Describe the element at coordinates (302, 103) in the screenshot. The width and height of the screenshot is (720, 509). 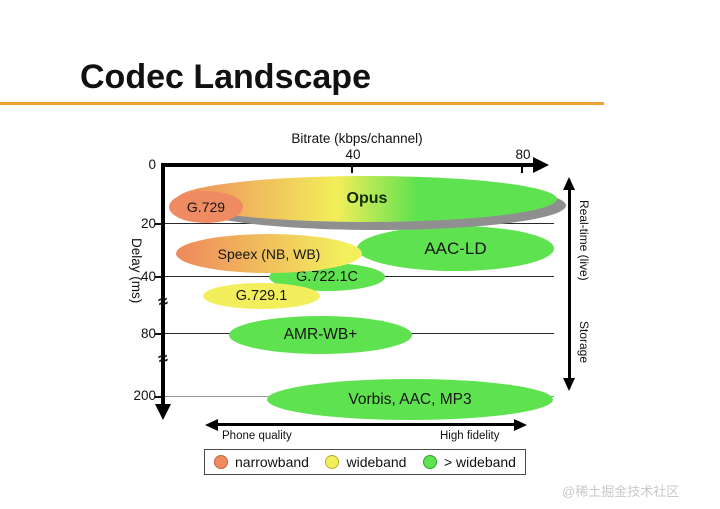
I see `title-underline` at that location.